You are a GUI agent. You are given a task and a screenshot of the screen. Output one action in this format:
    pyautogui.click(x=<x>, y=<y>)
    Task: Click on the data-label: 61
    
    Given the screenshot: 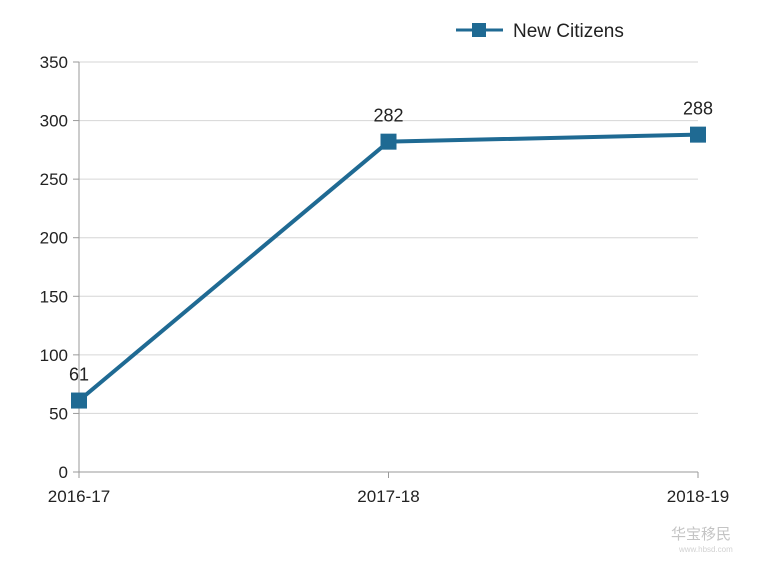 What is the action you would take?
    pyautogui.click(x=79, y=375)
    